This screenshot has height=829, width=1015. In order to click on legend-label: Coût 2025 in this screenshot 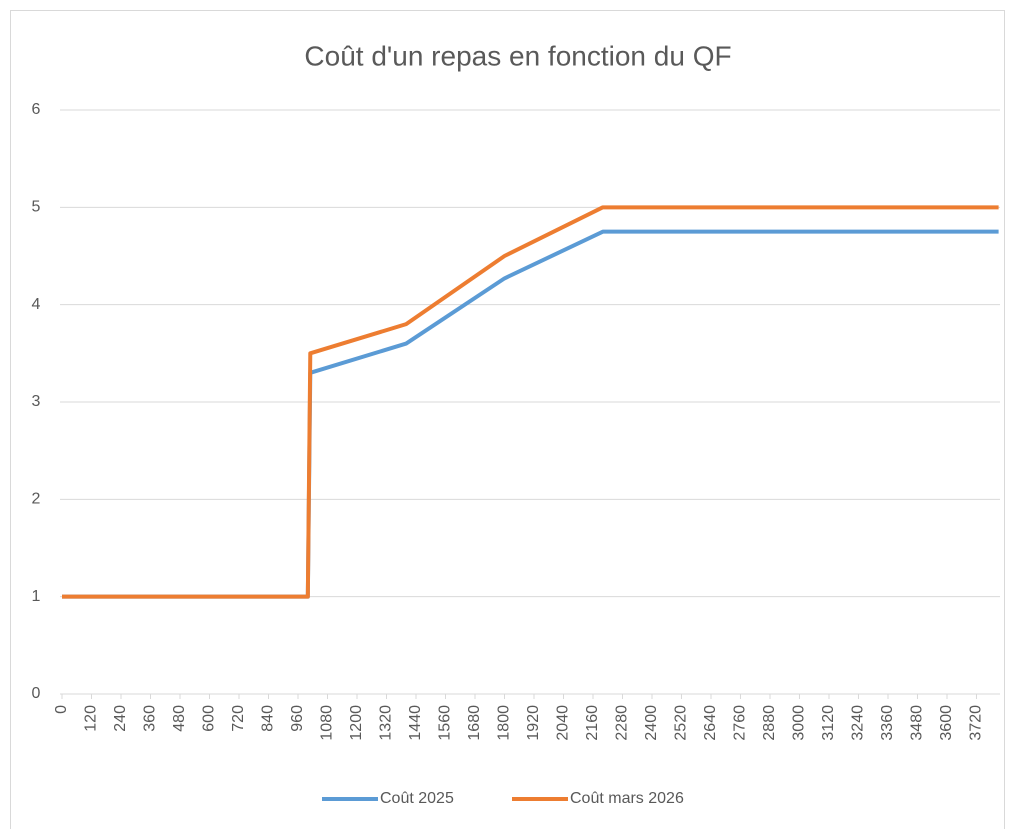, I will do `click(417, 798)`.